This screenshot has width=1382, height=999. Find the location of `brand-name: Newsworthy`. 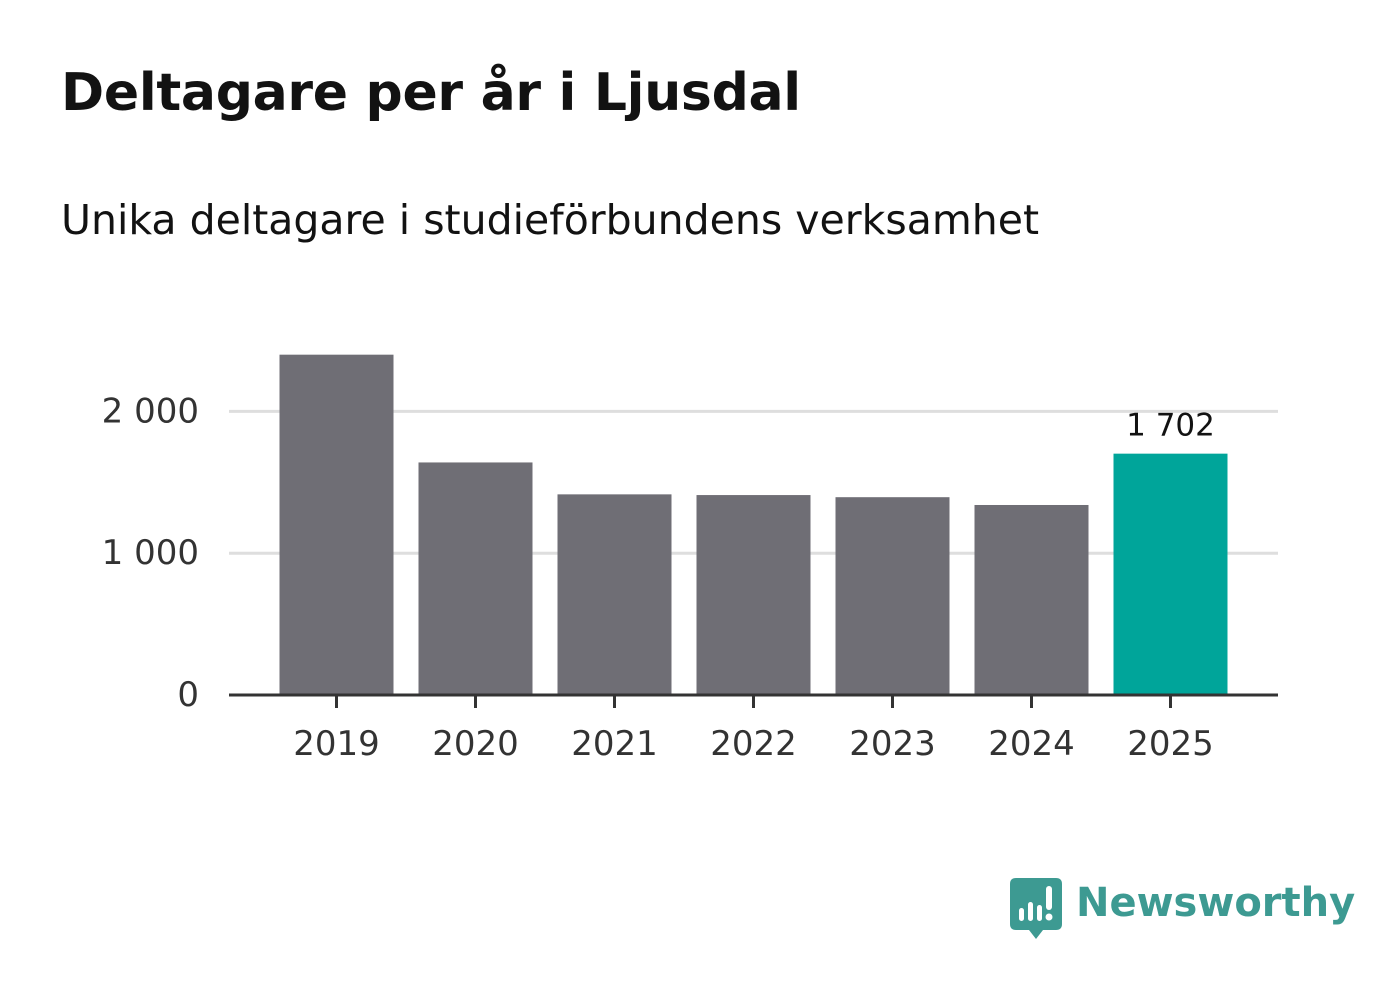

brand-name: Newsworthy is located at coordinates (1216, 903).